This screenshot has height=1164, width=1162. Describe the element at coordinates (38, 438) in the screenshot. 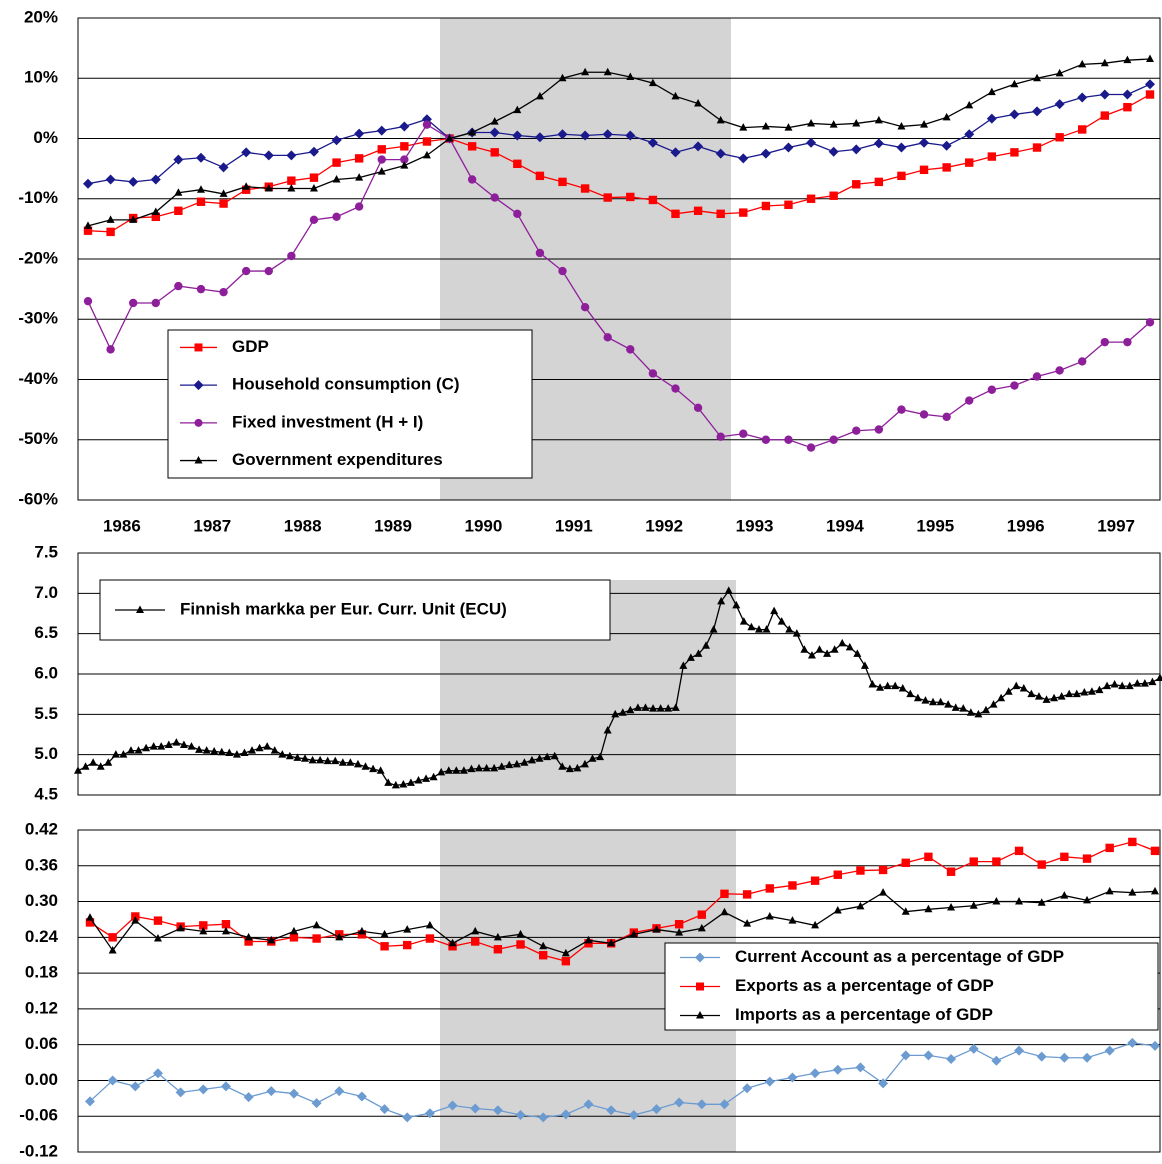

I see `y-tick-label: -50%` at that location.